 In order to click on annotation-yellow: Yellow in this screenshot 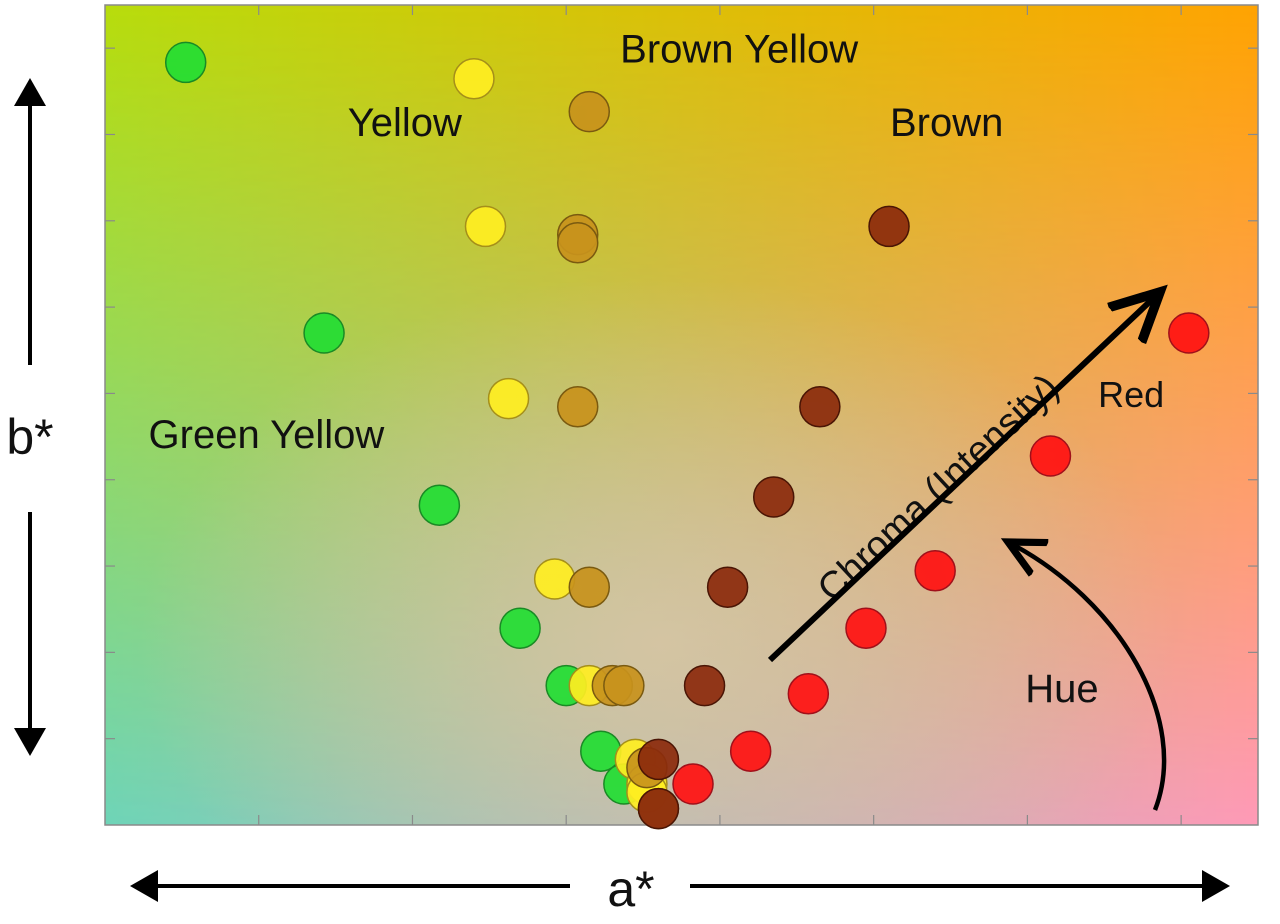, I will do `click(405, 123)`.